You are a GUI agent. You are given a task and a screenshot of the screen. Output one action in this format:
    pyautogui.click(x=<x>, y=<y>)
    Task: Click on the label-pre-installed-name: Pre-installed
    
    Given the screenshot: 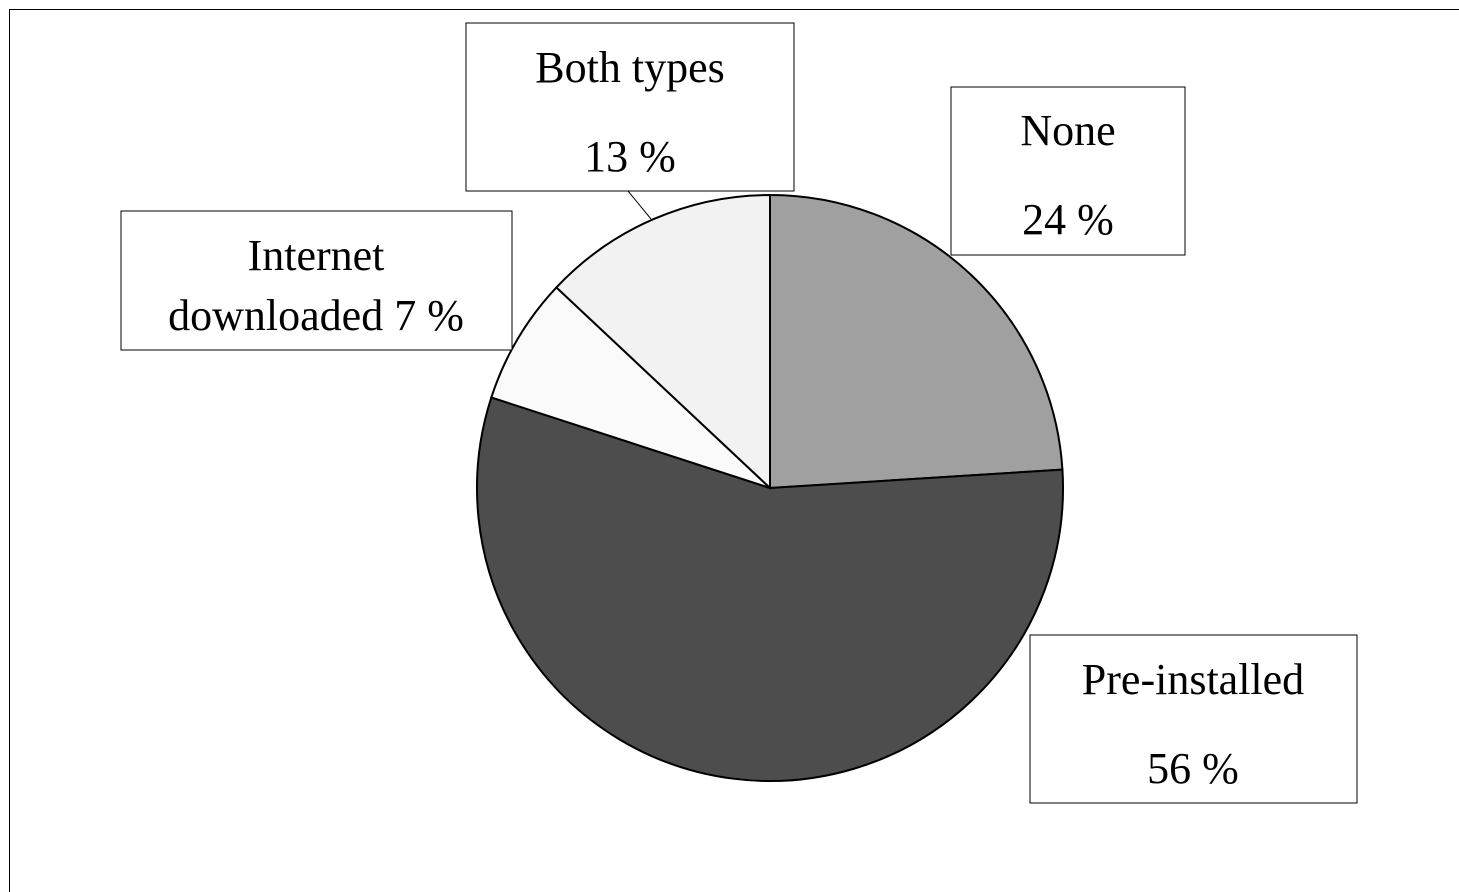 What is the action you would take?
    pyautogui.click(x=1193, y=679)
    